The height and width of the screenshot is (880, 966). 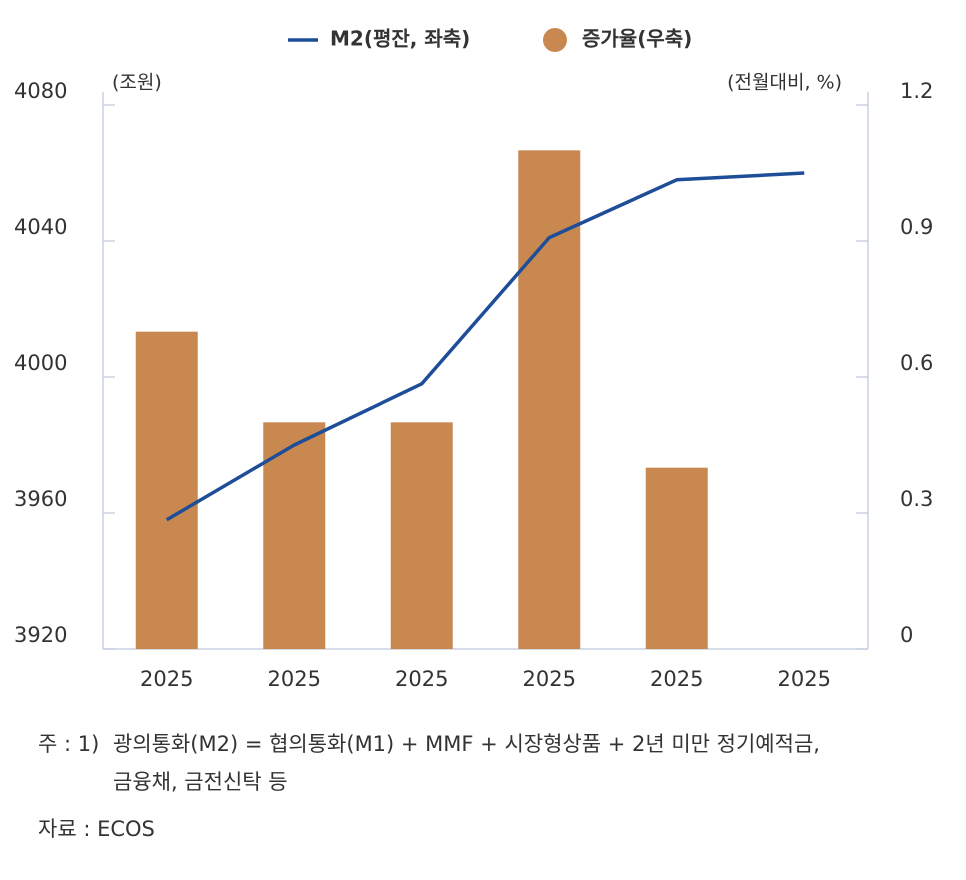 What do you see at coordinates (916, 91) in the screenshot?
I see `y2-tick-label: 1.2` at bounding box center [916, 91].